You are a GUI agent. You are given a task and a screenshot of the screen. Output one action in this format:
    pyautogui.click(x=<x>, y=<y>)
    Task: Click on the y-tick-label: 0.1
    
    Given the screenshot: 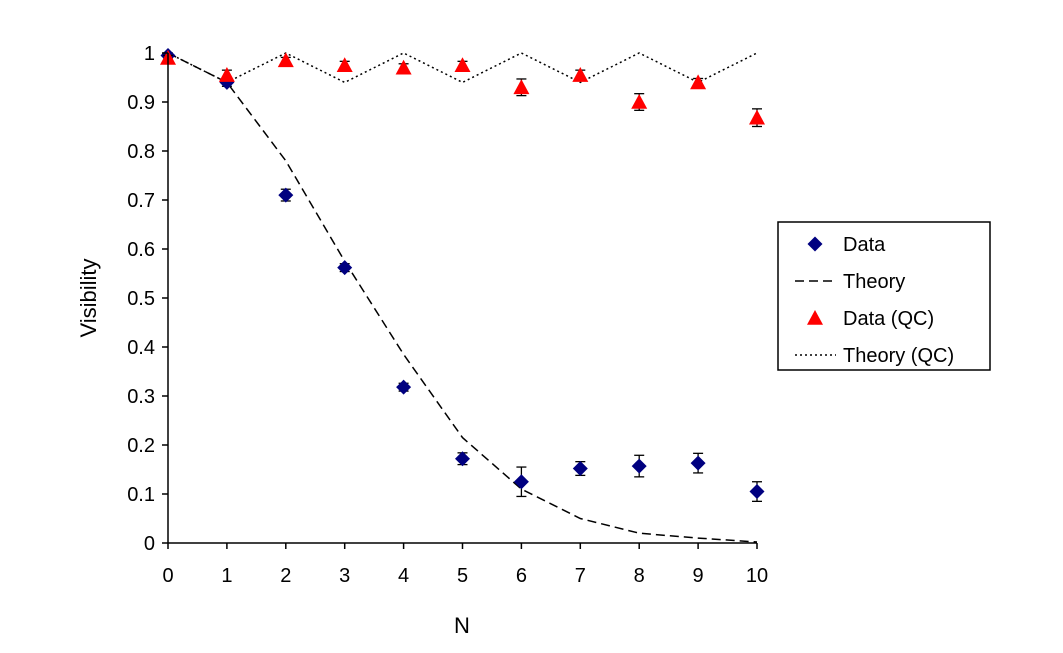 What is the action you would take?
    pyautogui.click(x=141, y=495)
    